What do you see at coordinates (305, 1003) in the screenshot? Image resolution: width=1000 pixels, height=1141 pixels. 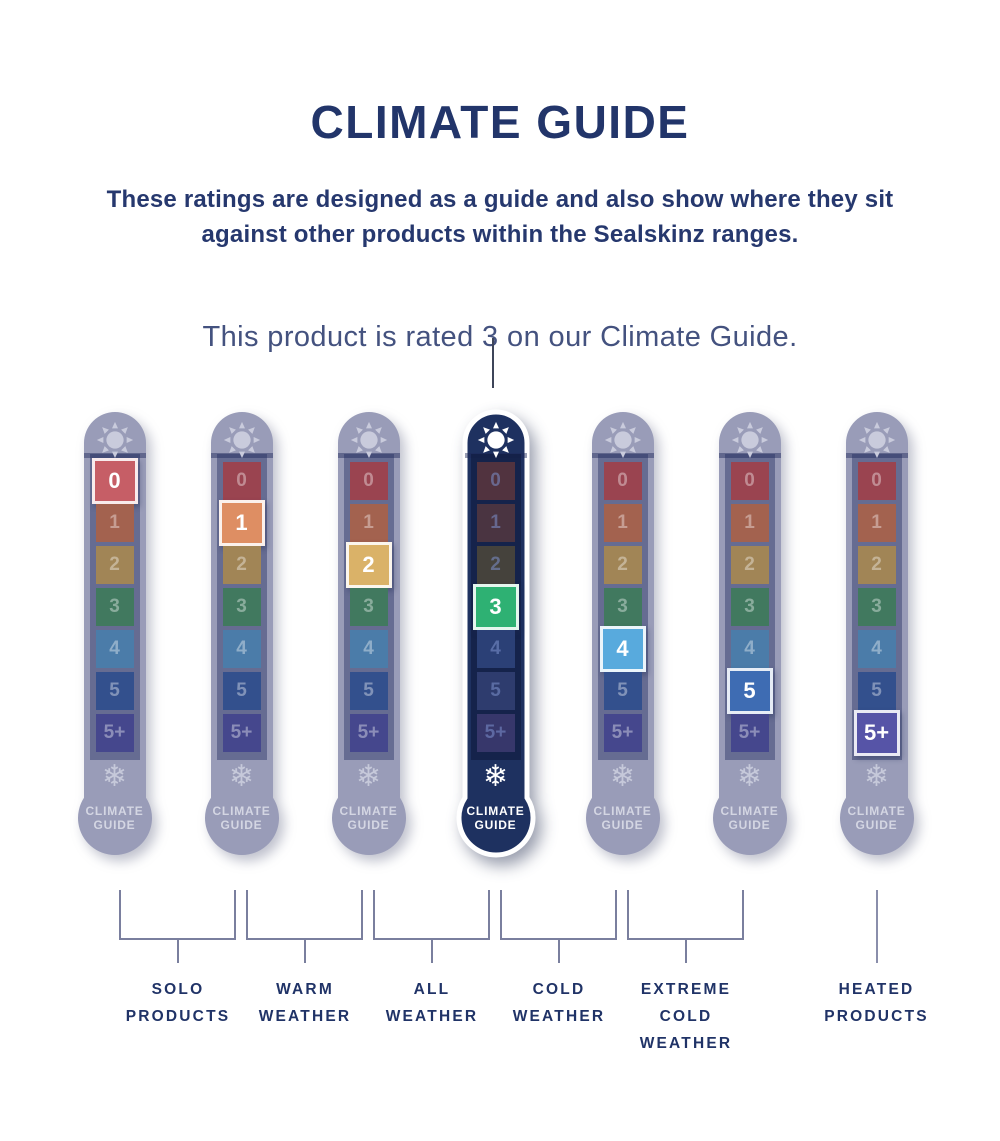 I see `group-label: WARM WEATHER` at bounding box center [305, 1003].